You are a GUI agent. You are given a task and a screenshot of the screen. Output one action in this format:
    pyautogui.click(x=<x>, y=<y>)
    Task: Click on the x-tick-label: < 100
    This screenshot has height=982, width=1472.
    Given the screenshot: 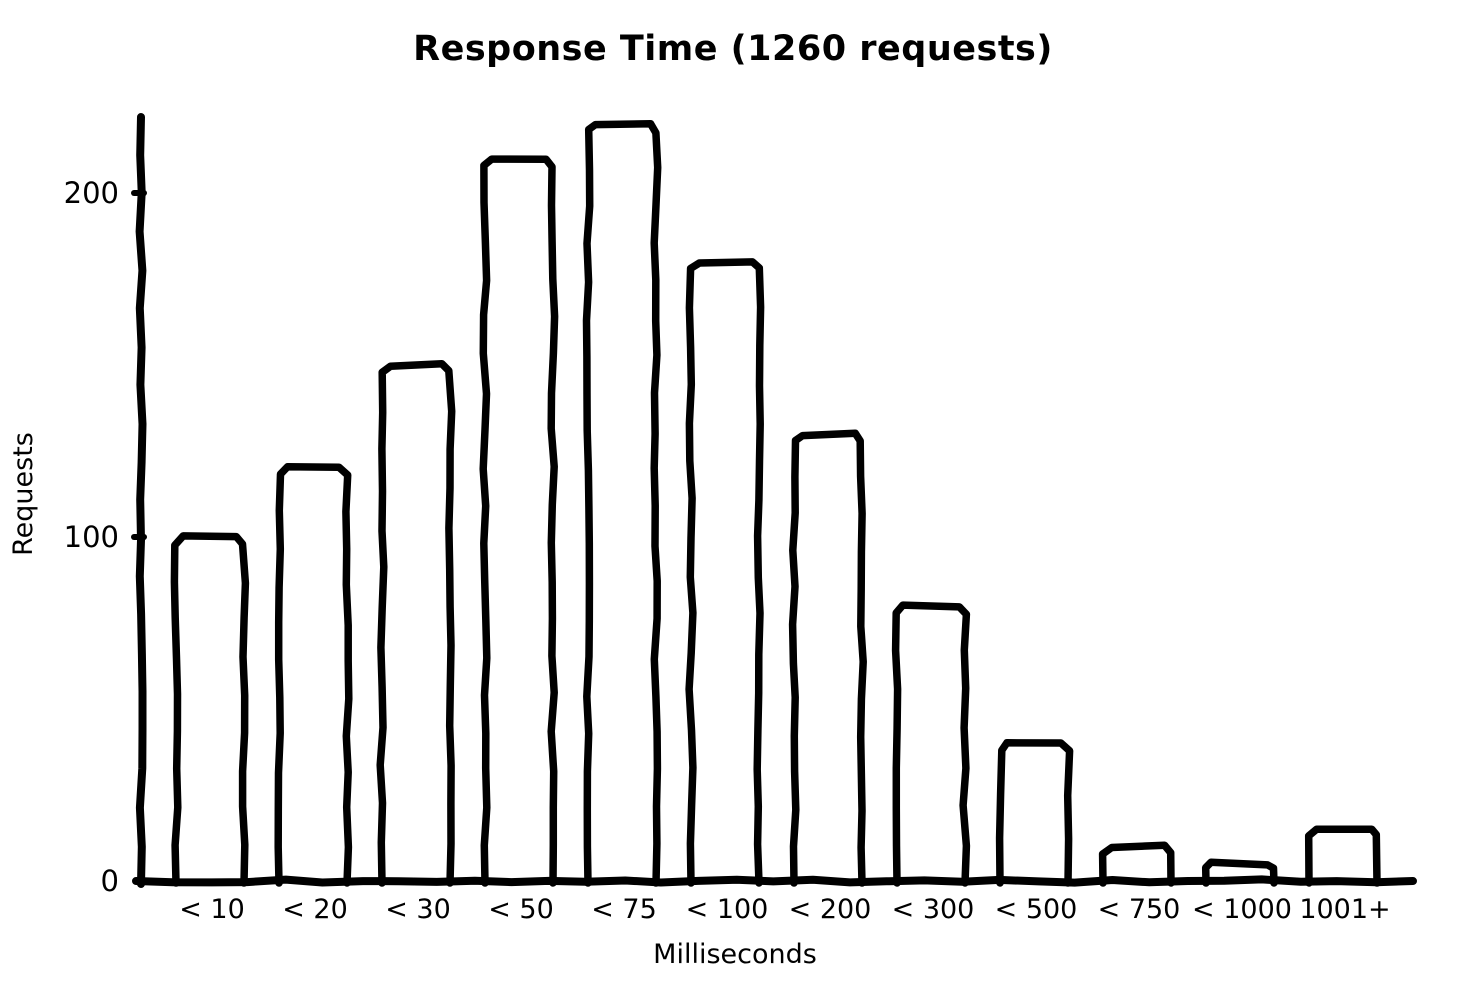 What is the action you would take?
    pyautogui.click(x=727, y=909)
    